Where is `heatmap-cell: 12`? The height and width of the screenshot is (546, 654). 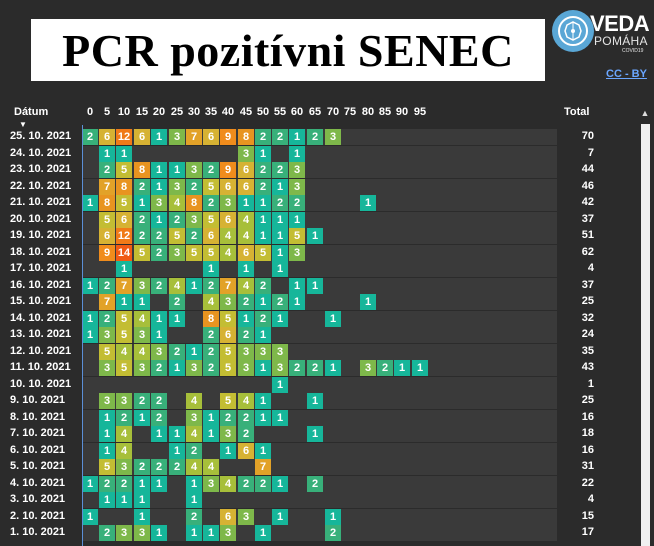
heatmap-cell: 12 is located at coordinates (124, 236).